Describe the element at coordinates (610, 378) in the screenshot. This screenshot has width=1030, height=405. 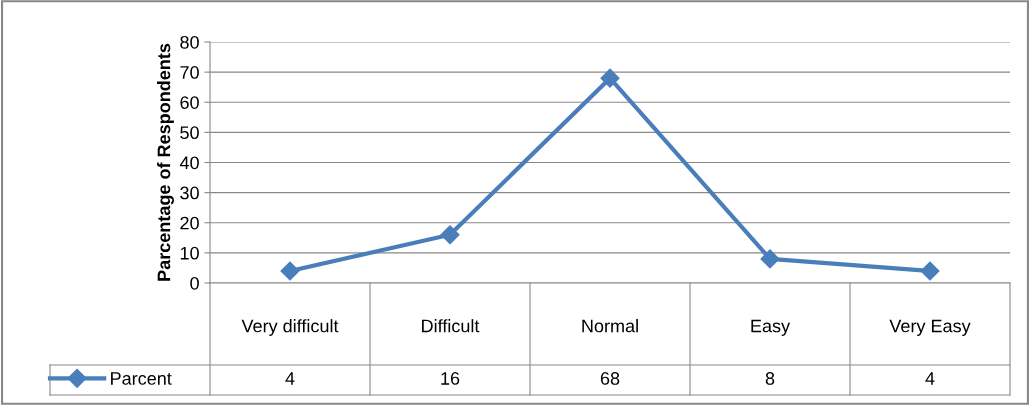
I see `data-label: 68` at that location.